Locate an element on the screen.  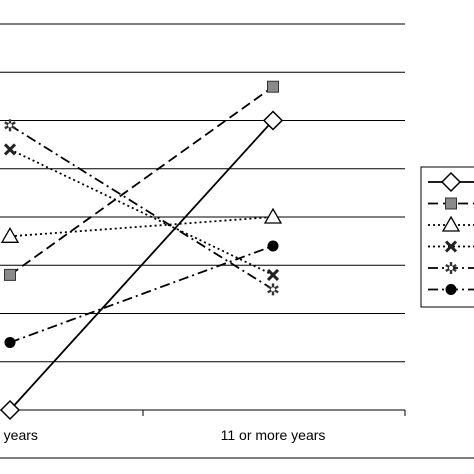
x-tick-label: 11 or more years is located at coordinates (273, 435).